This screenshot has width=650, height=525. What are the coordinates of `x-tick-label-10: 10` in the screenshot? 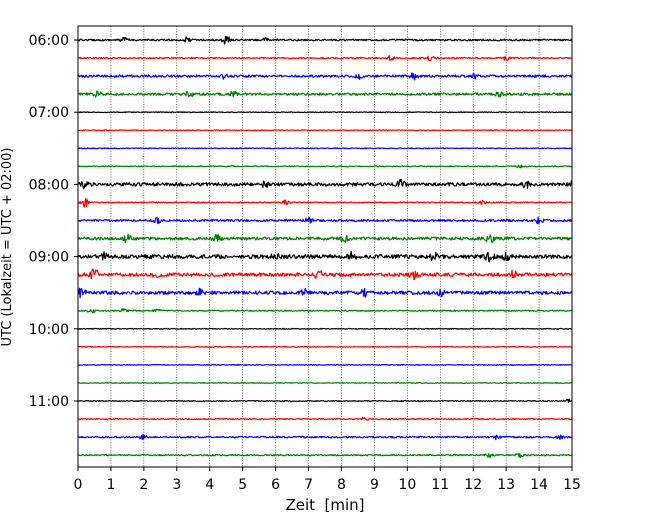 It's located at (407, 485).